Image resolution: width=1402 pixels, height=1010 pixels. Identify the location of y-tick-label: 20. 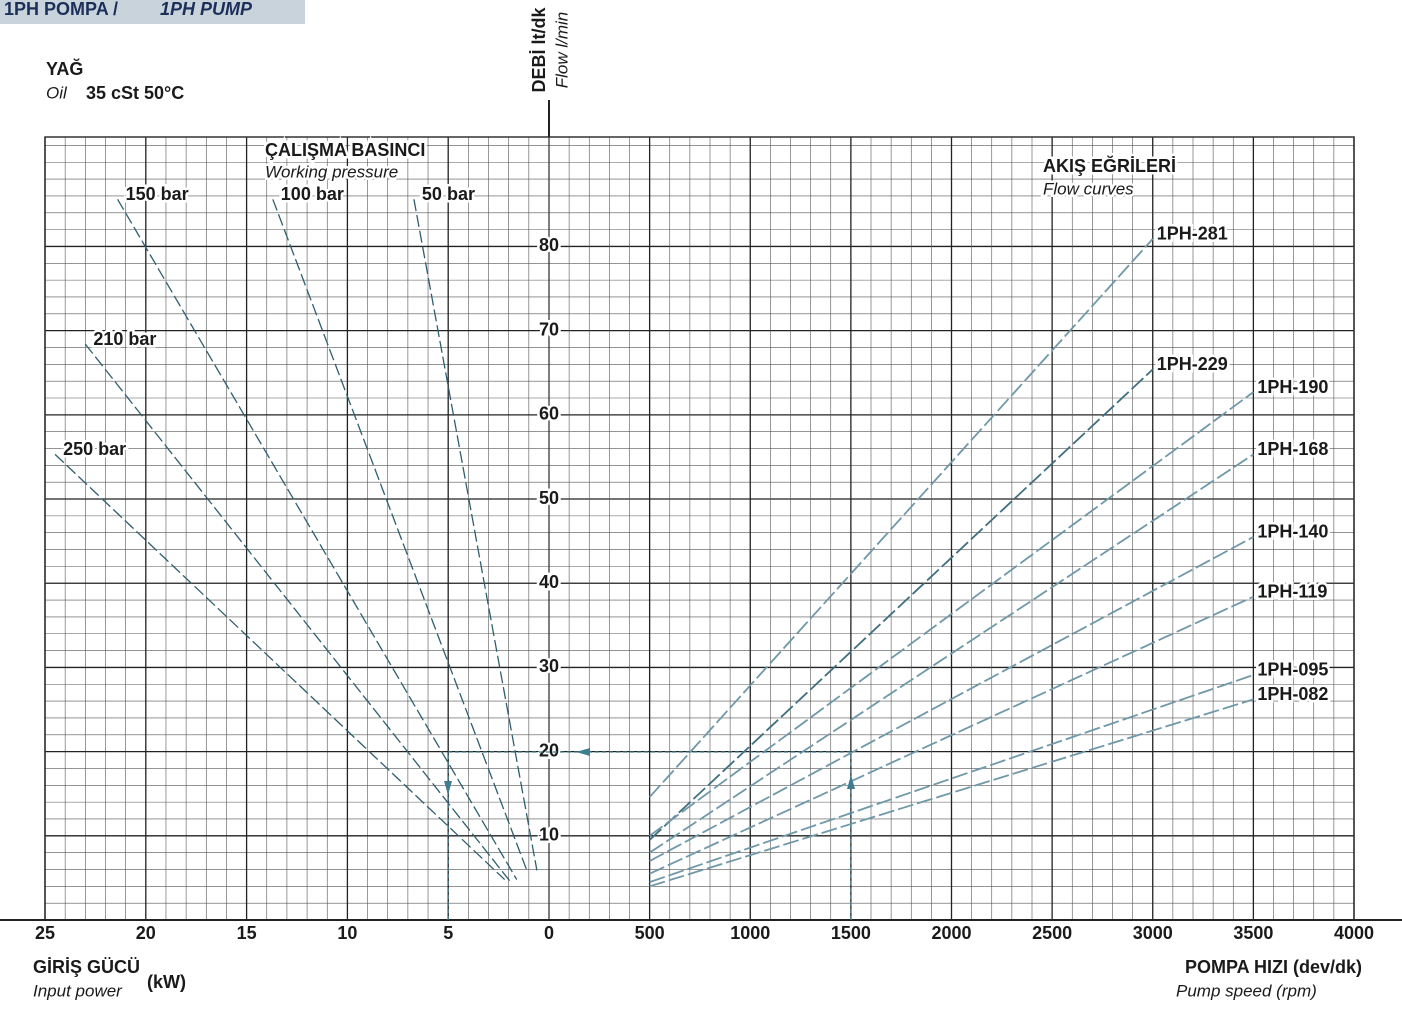
(549, 750).